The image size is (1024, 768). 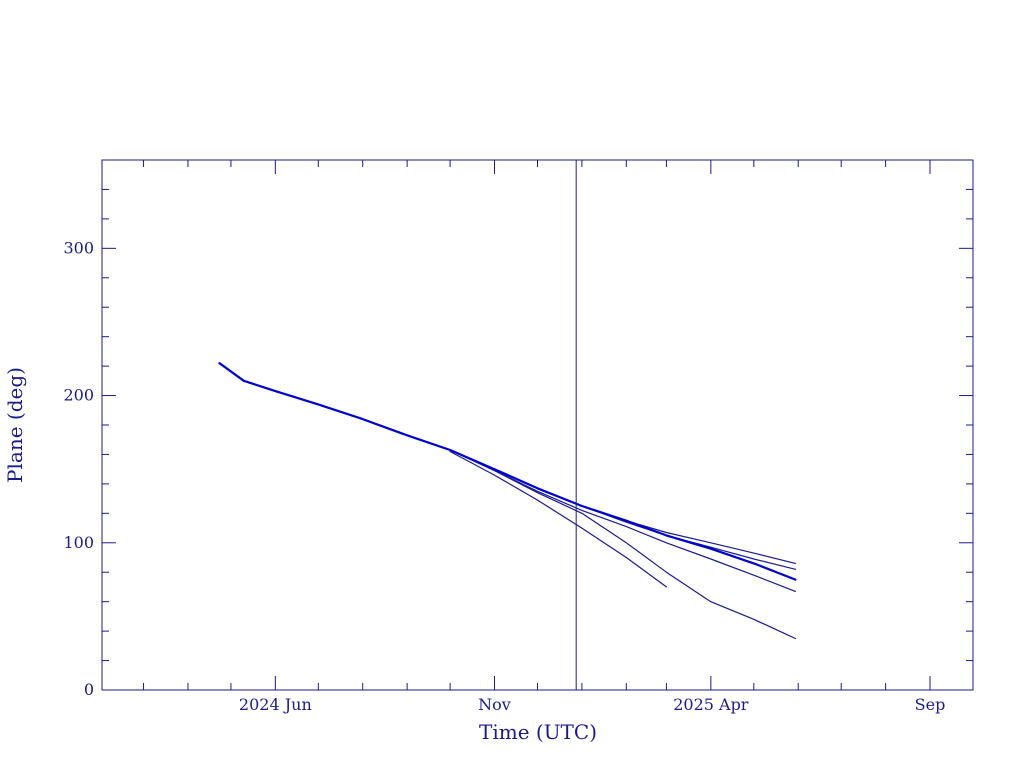 I want to click on x-axis-label: Time (UTC), so click(x=538, y=732).